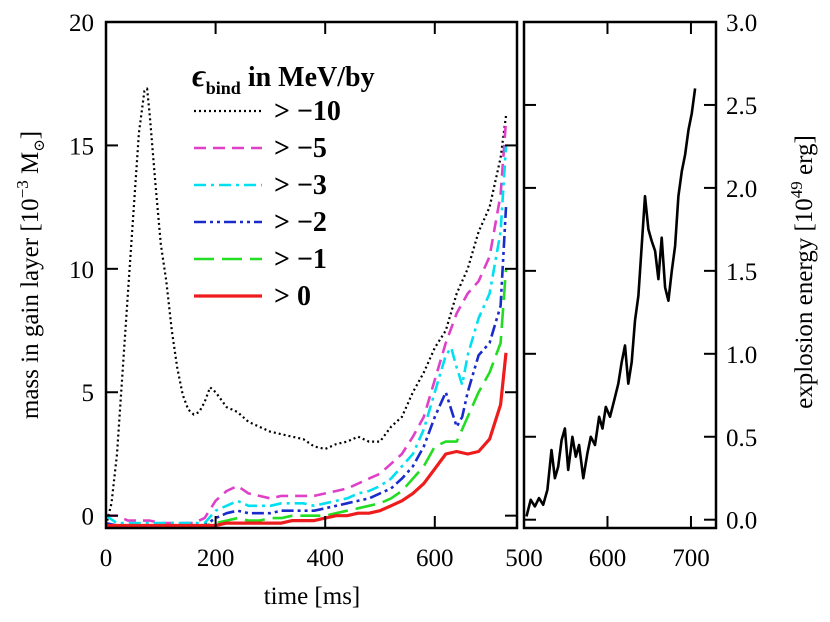  Describe the element at coordinates (741, 23) in the screenshot. I see `y-tick-label: 3.0` at that location.